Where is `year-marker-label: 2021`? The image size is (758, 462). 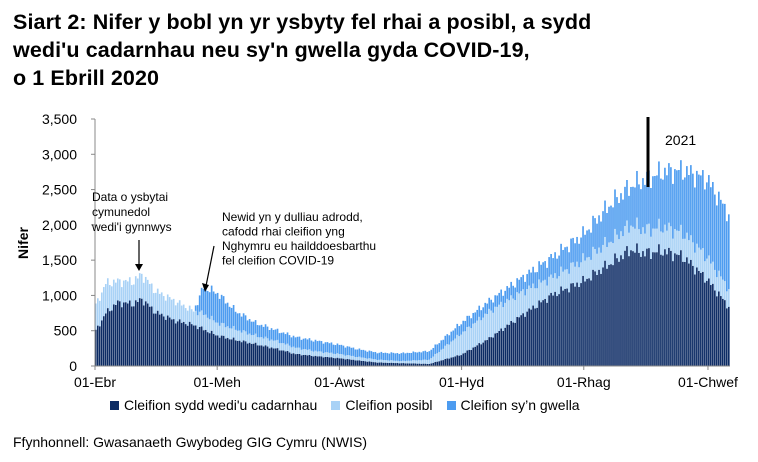
year-marker-label: 2021 is located at coordinates (680, 140).